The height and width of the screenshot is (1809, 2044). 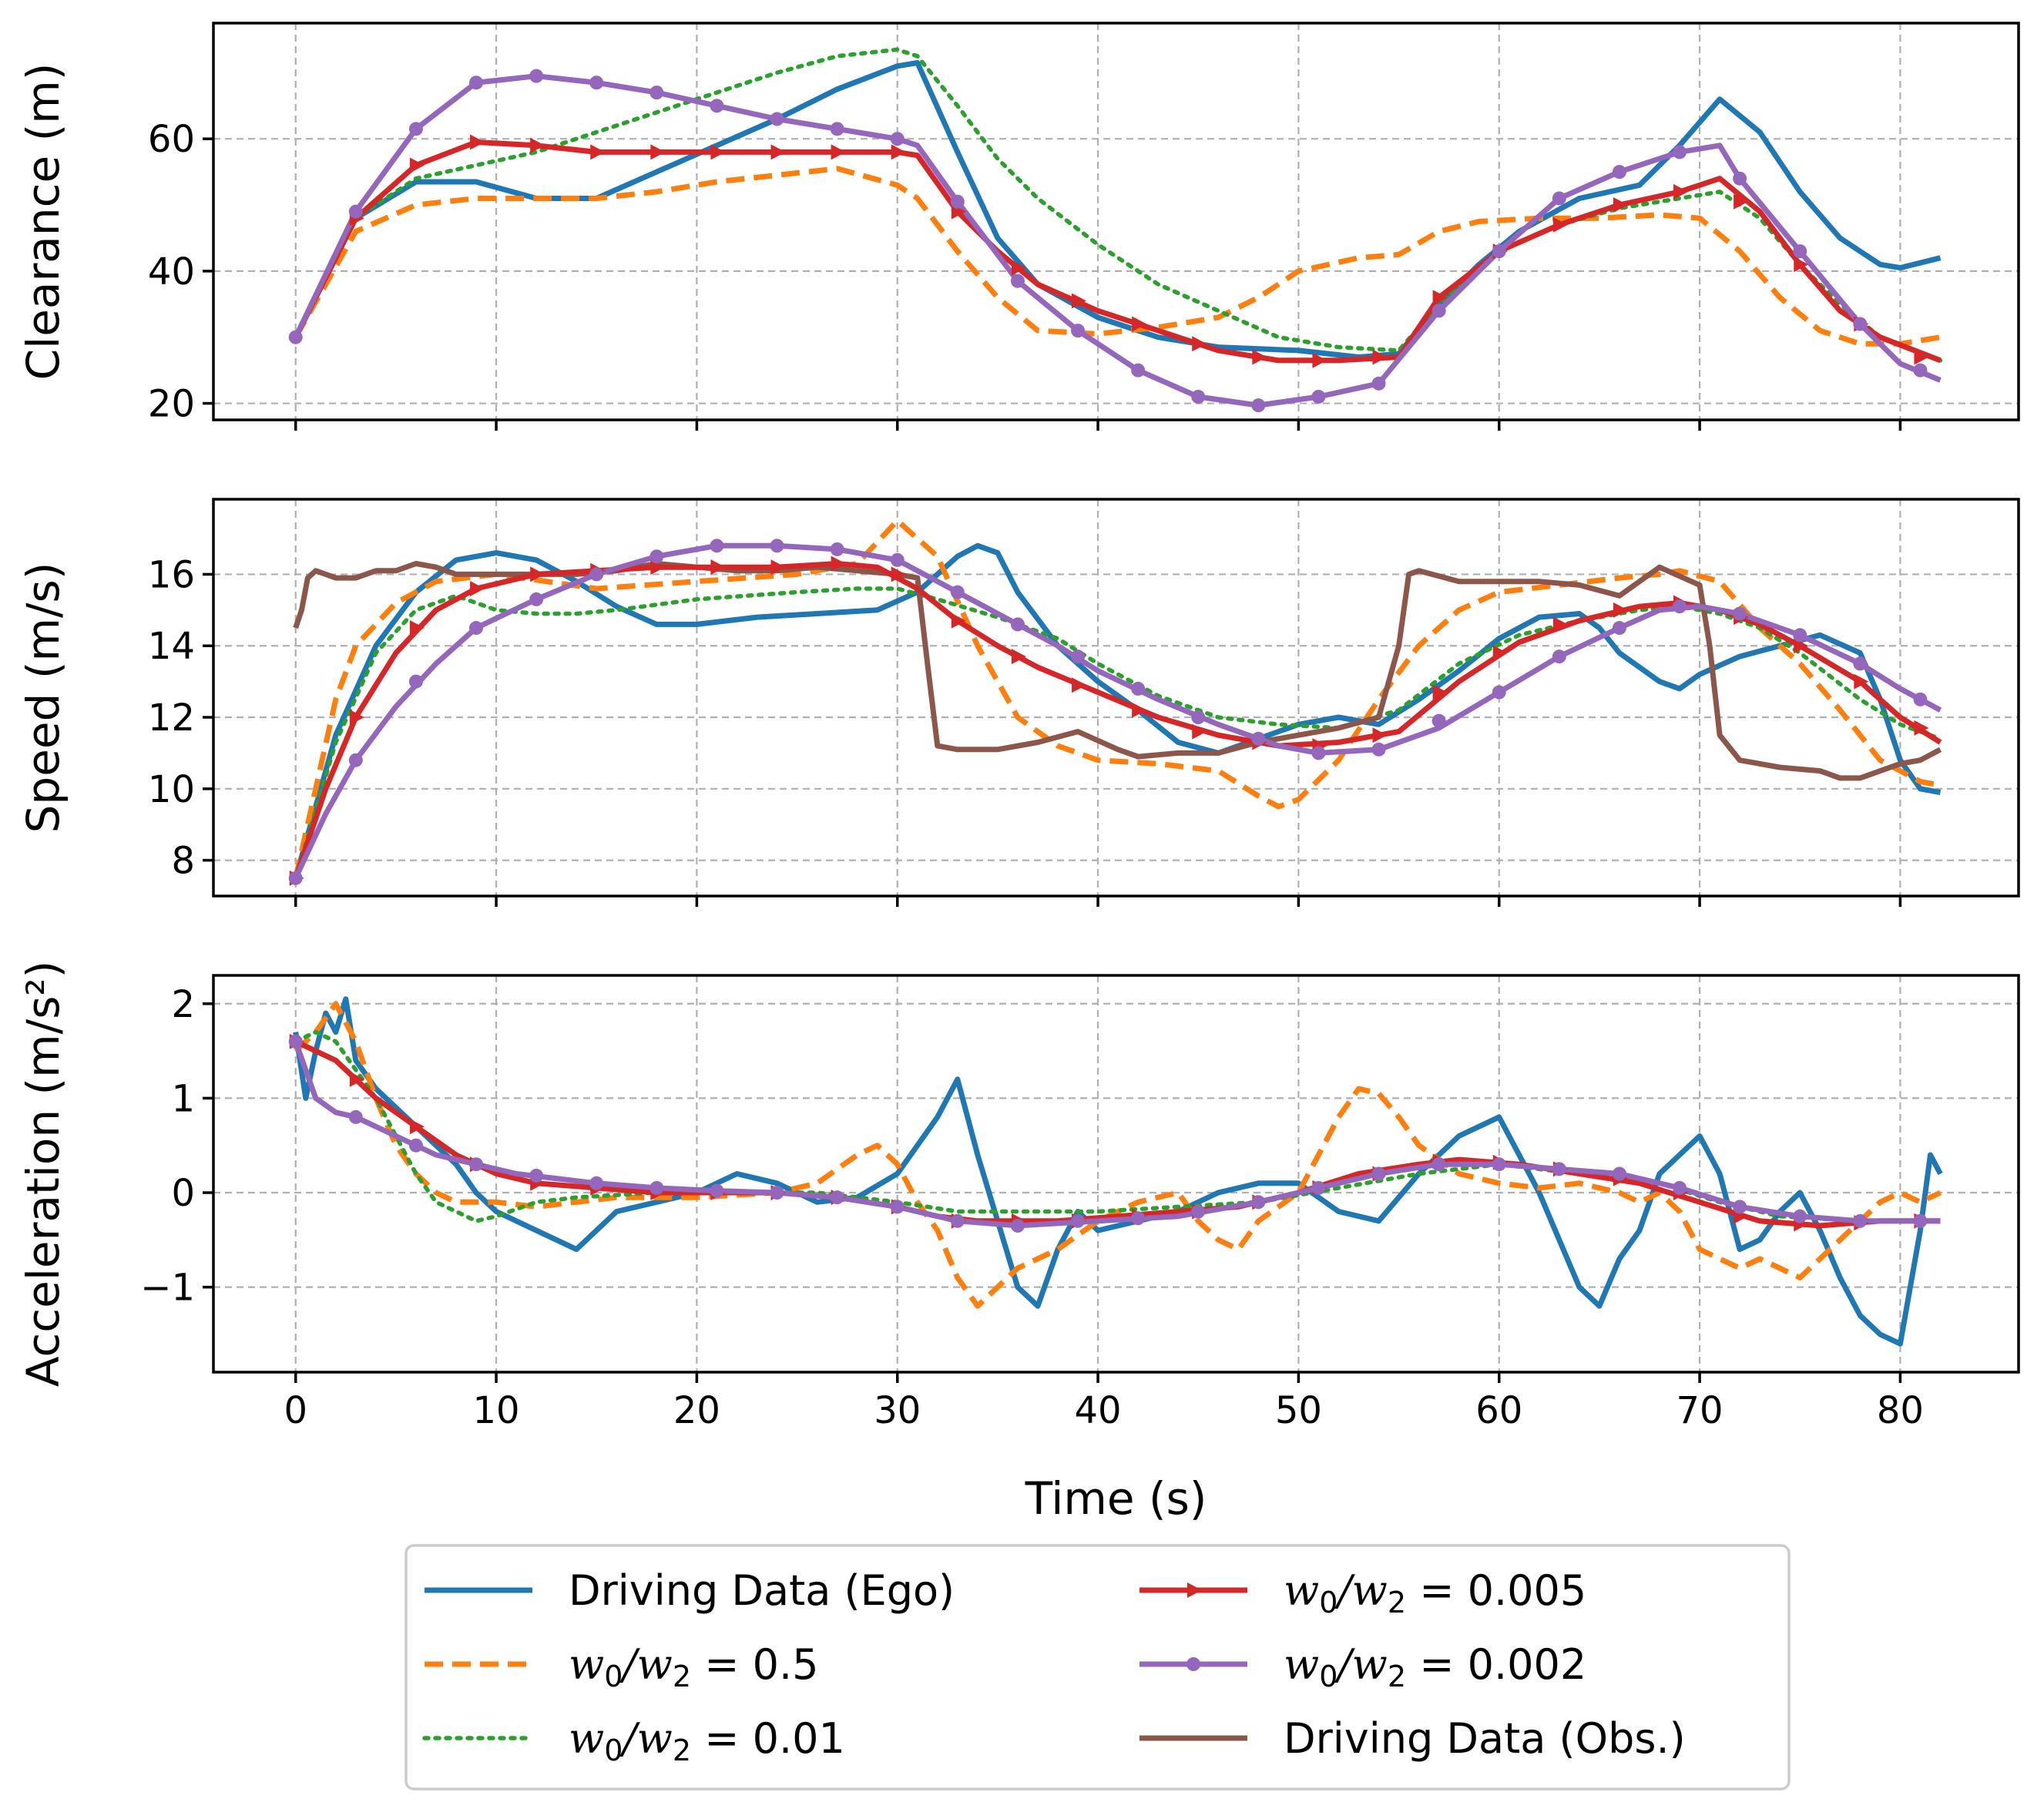 I want to click on series-line-w0005, so click(x=1117, y=252).